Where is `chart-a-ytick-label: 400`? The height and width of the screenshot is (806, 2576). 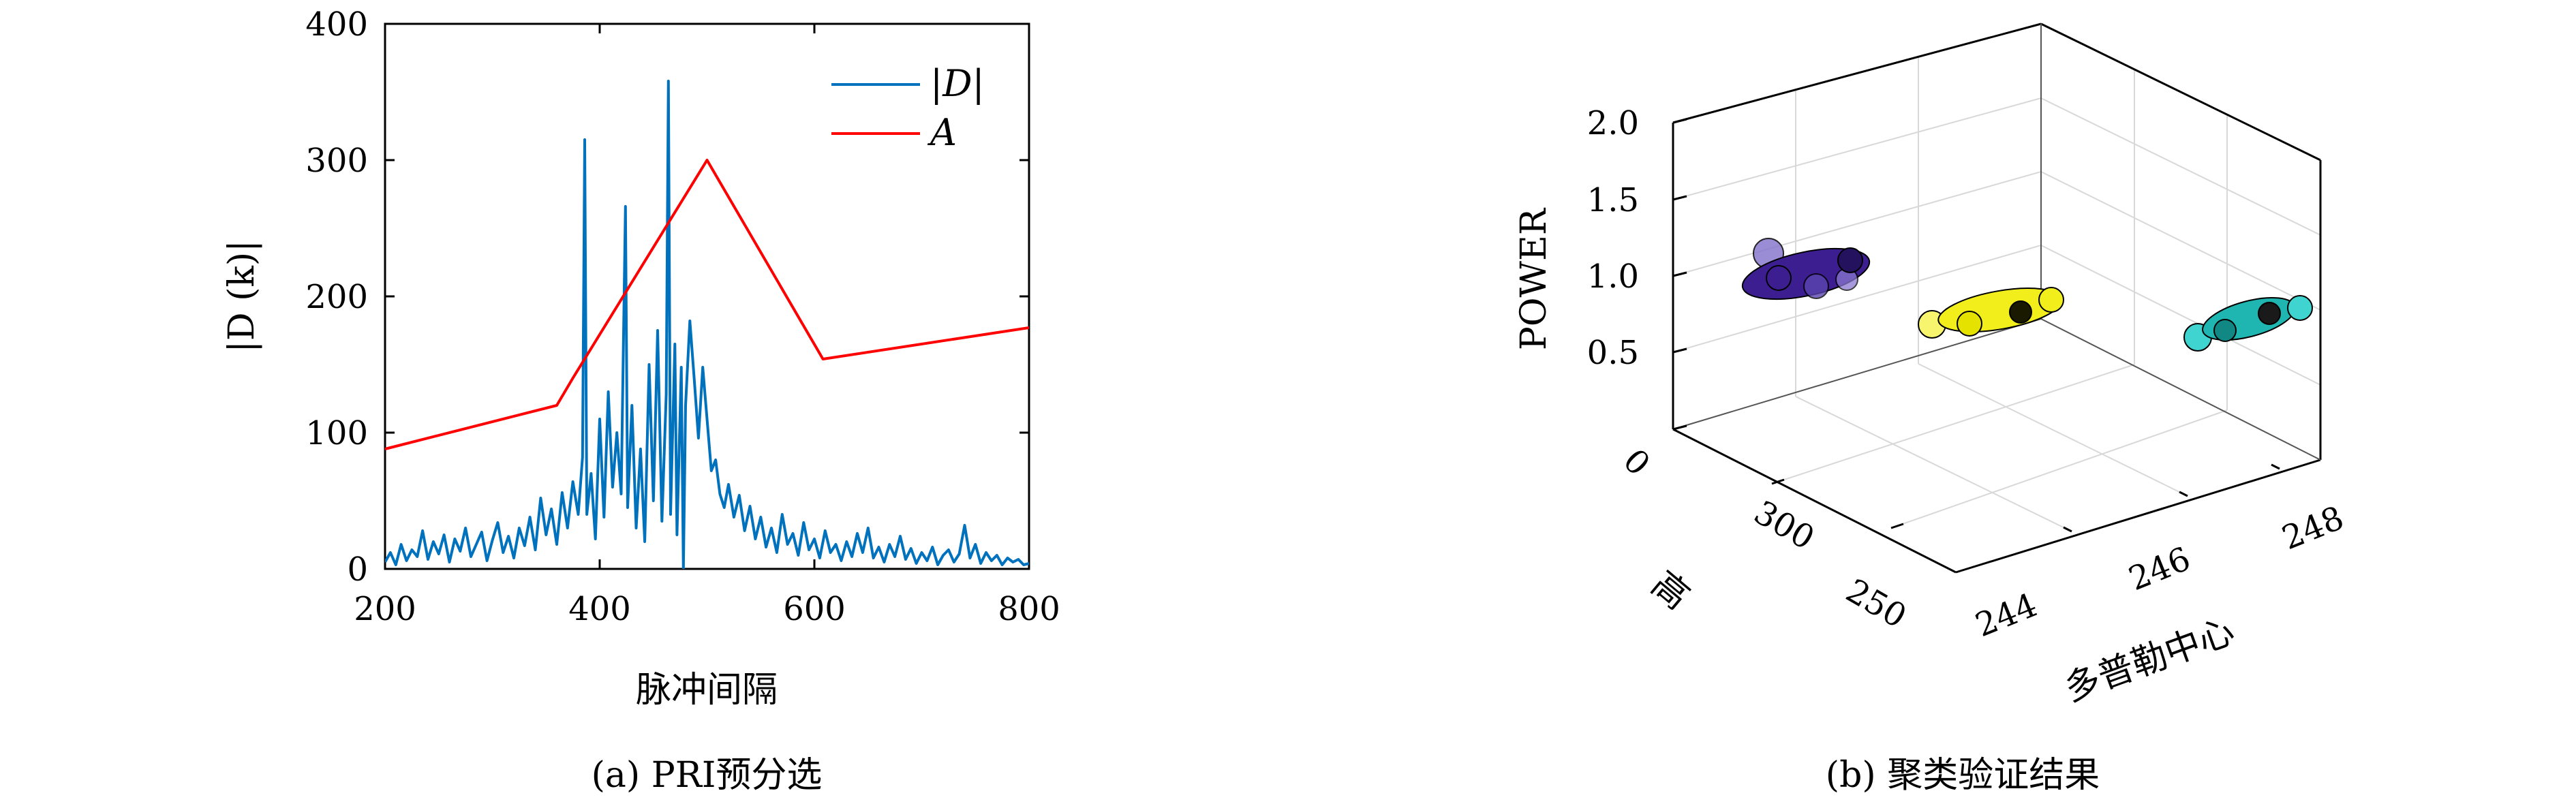
chart-a-ytick-label: 400 is located at coordinates (336, 24).